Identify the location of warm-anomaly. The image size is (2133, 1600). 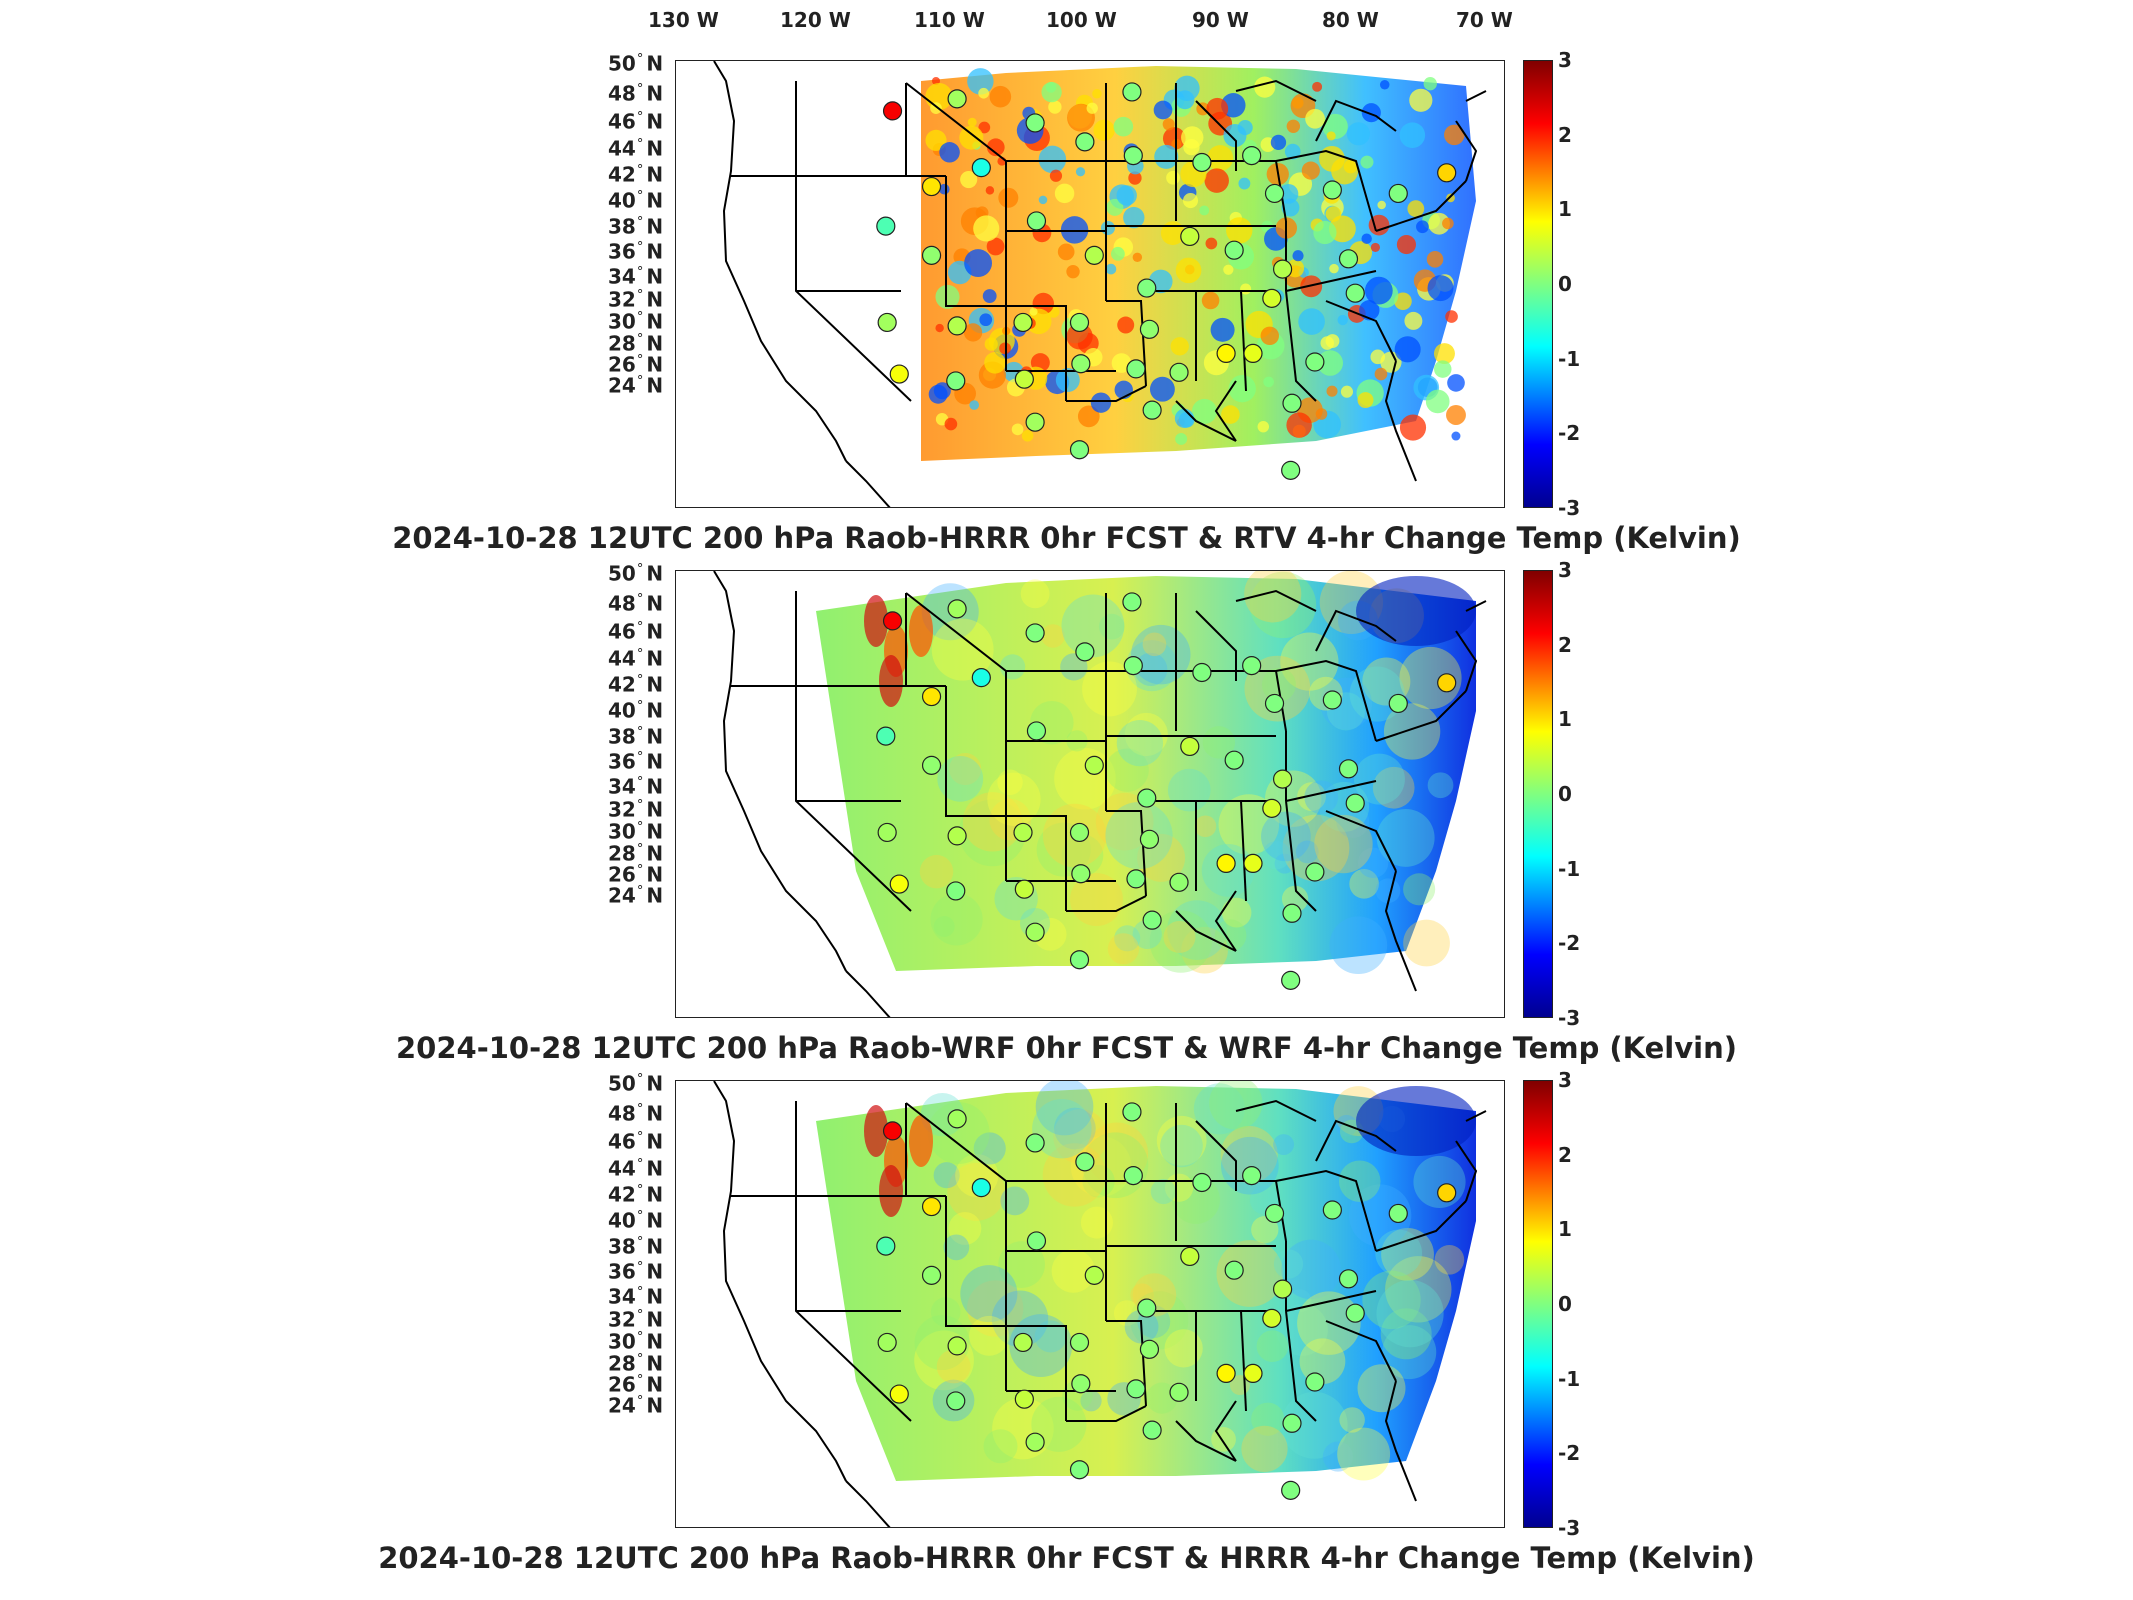
(876, 1131).